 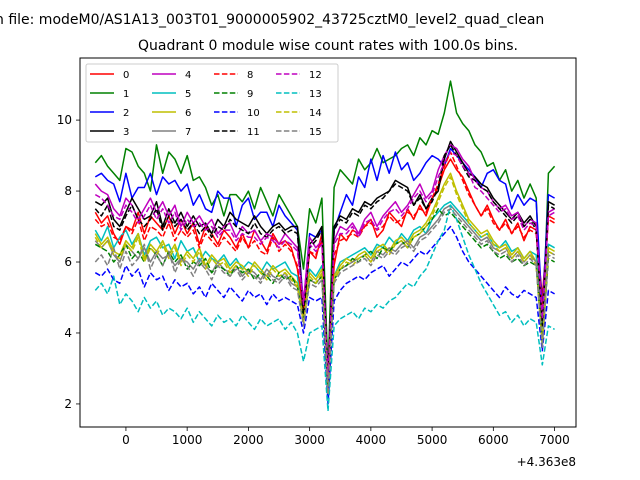 I want to click on y-tick-label: 4, so click(x=68, y=333).